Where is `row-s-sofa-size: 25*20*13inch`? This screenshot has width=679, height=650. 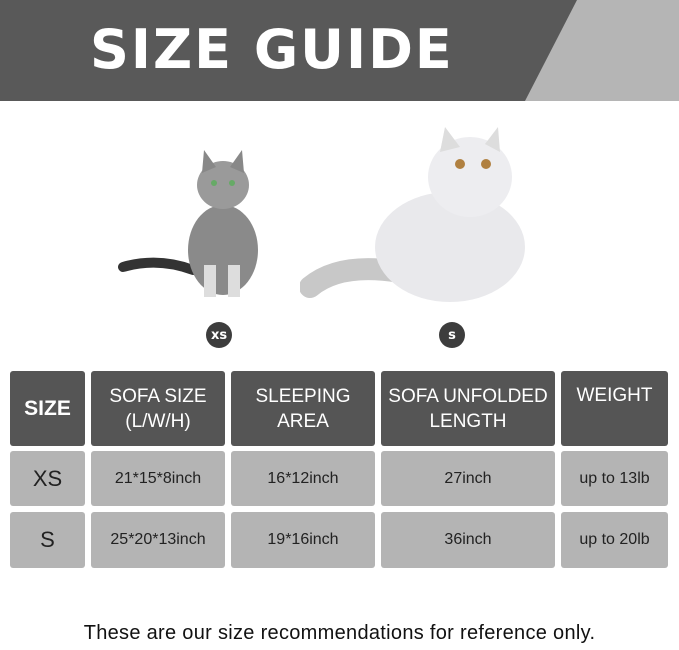
row-s-sofa-size: 25*20*13inch is located at coordinates (158, 540).